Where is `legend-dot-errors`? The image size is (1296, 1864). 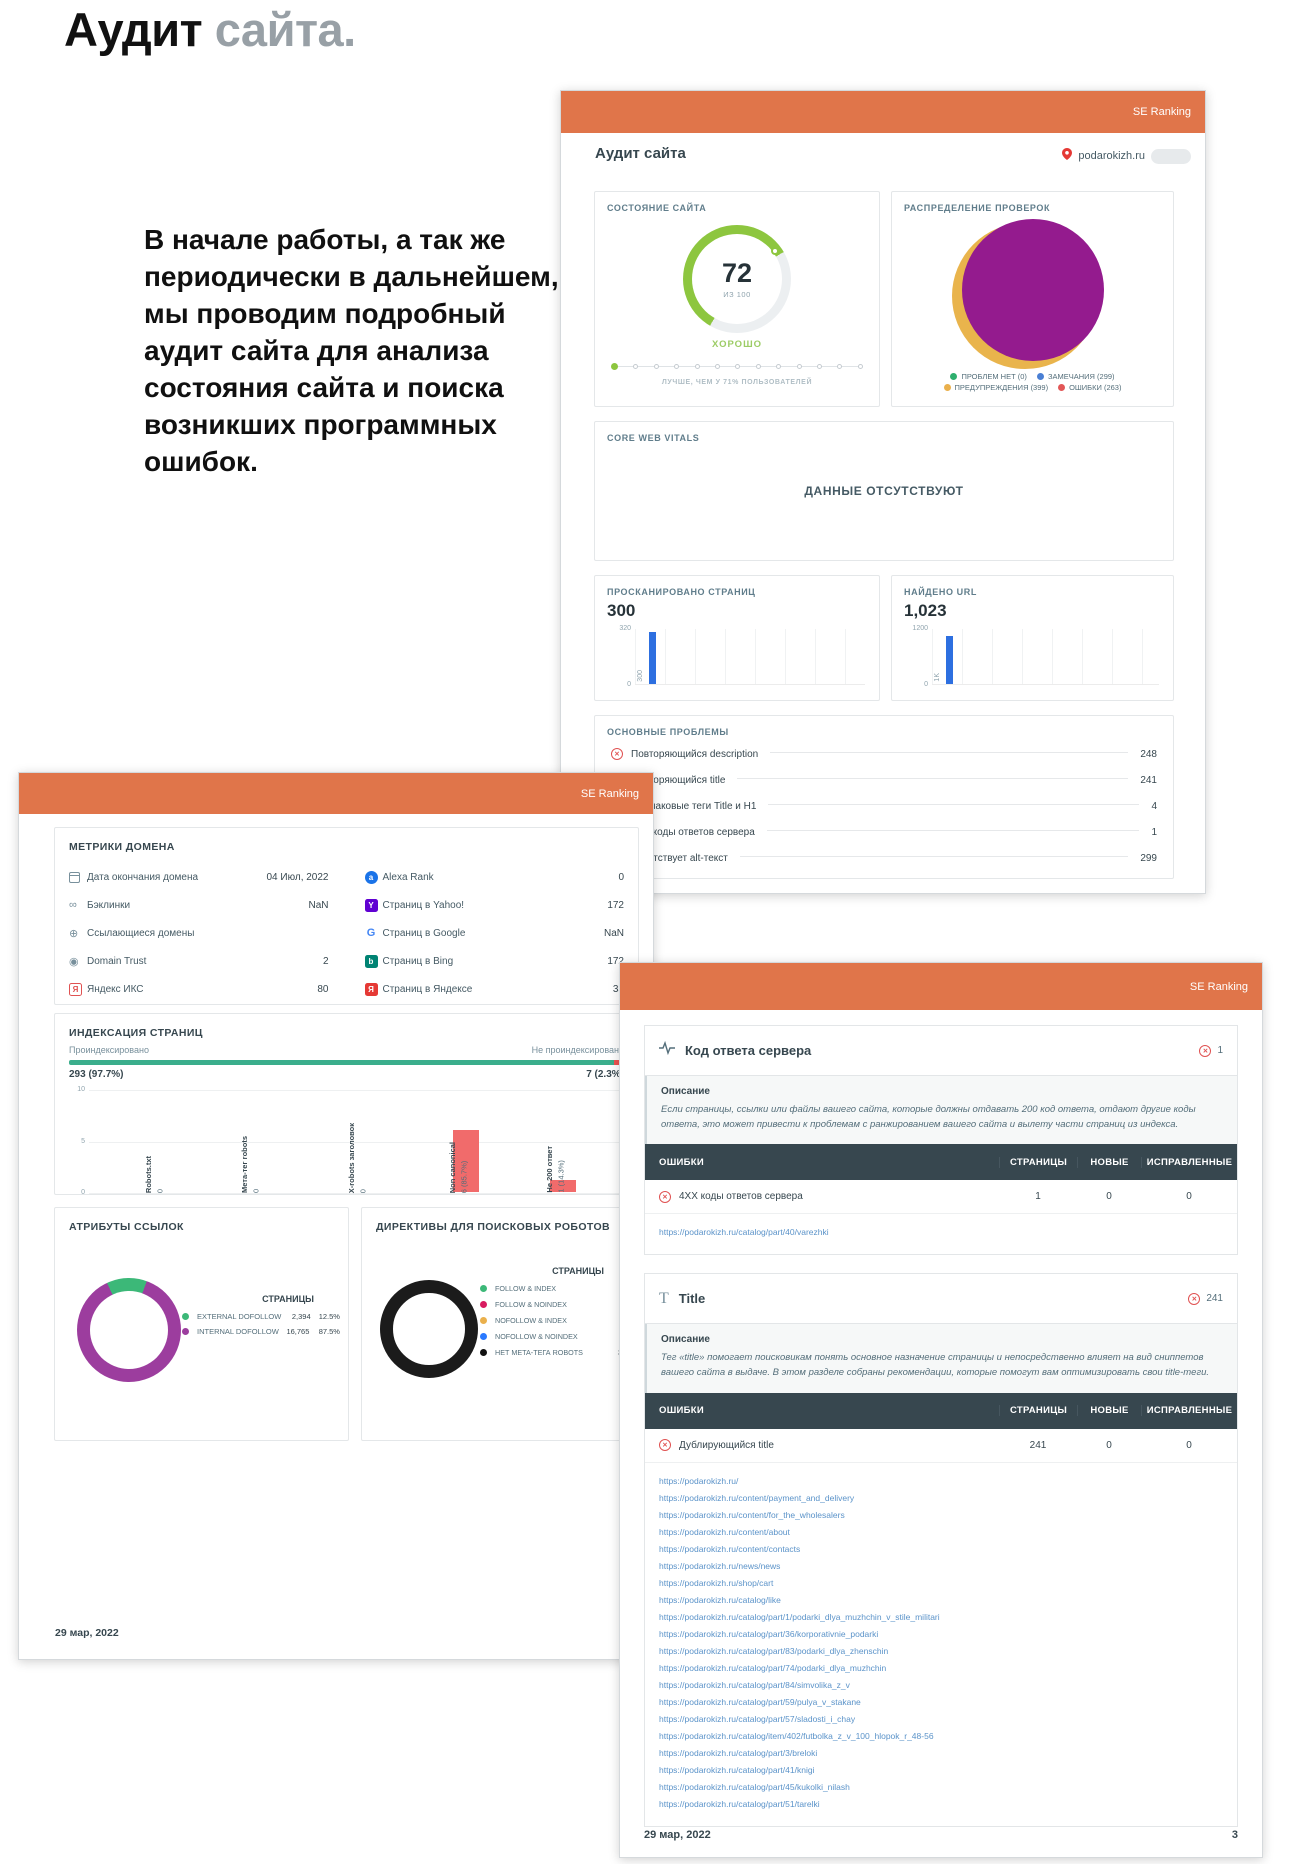
legend-dot-errors is located at coordinates (1062, 387).